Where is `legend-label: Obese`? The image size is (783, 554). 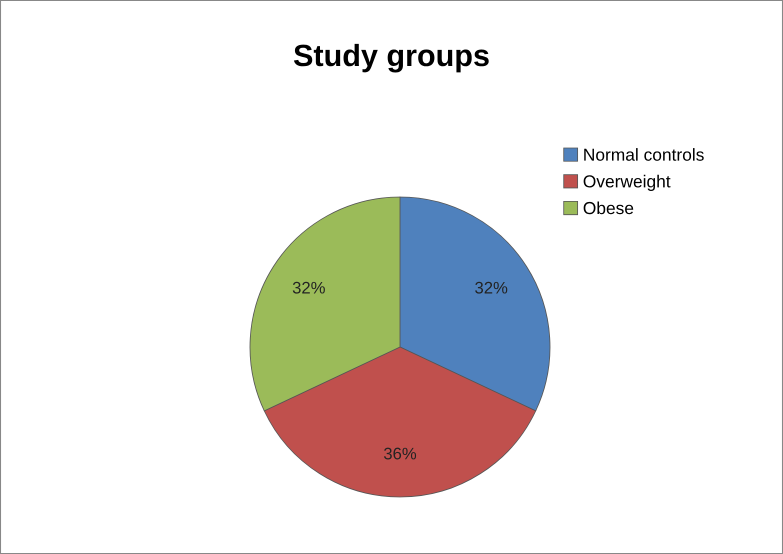 legend-label: Obese is located at coordinates (609, 207).